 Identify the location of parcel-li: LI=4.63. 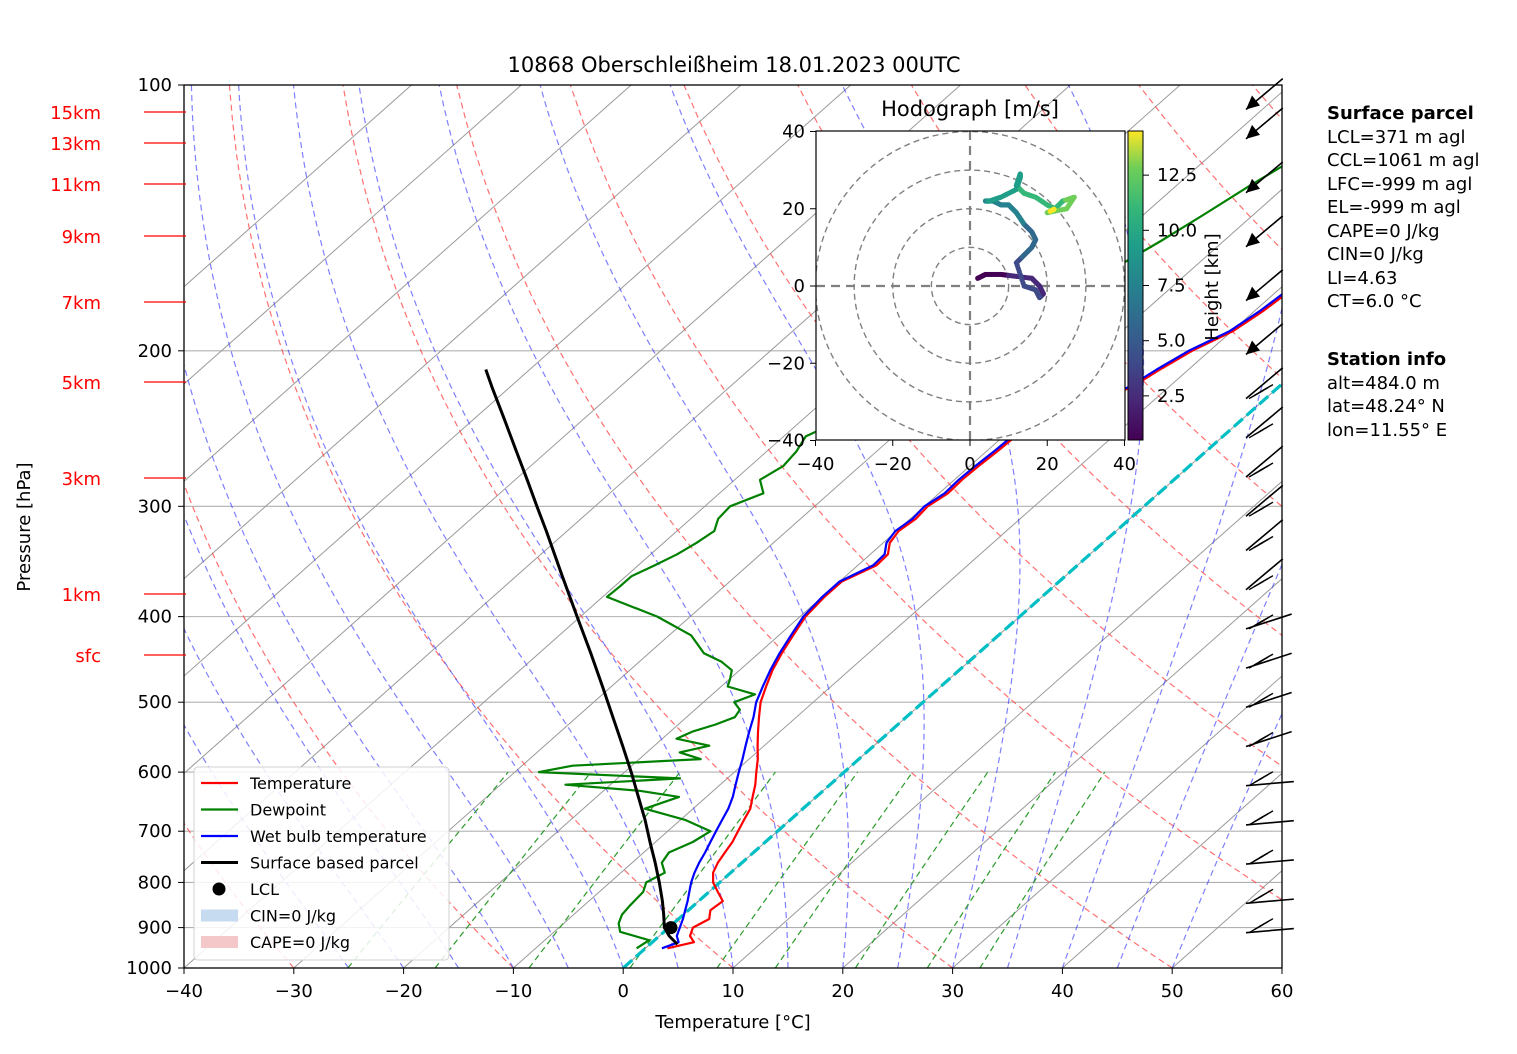
(1362, 278).